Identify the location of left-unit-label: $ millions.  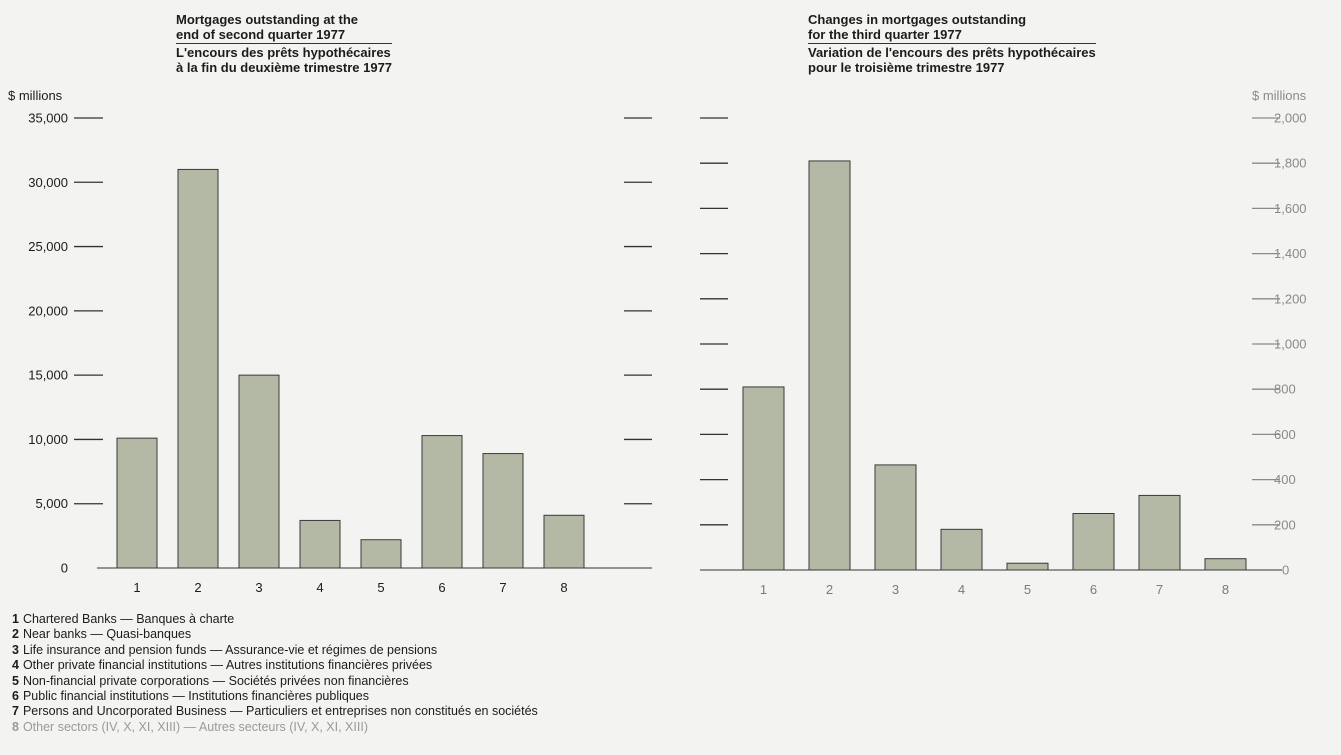
(35, 95).